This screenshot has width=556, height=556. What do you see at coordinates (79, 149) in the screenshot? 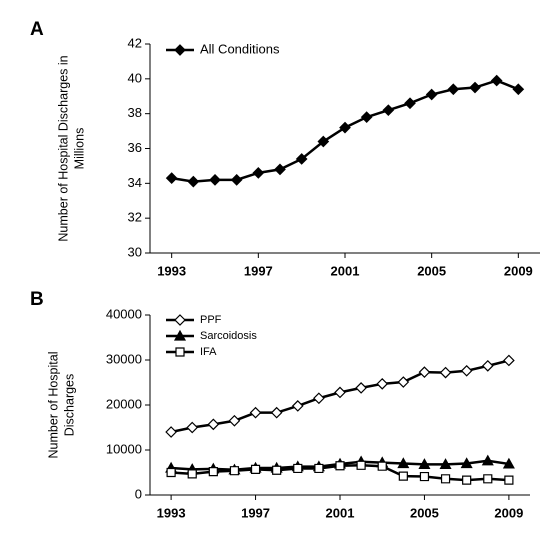
I see `y-axis-title: Millions` at bounding box center [79, 149].